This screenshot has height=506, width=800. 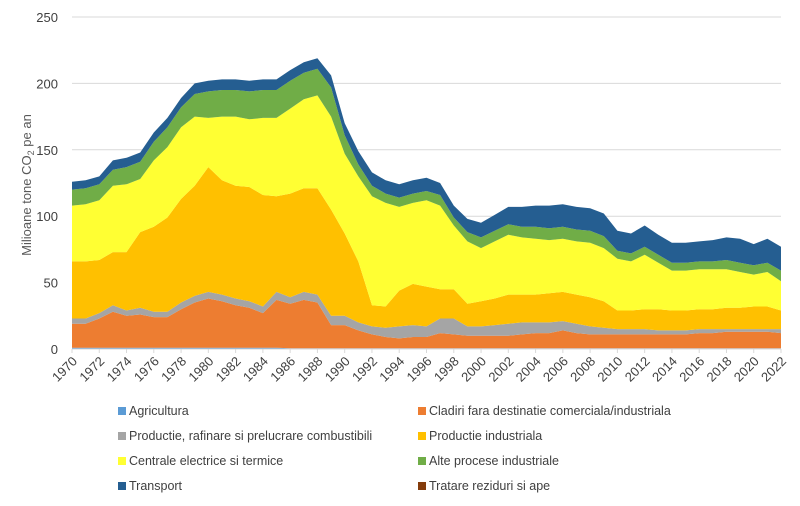 What do you see at coordinates (282, 369) in the screenshot?
I see `x-tick-label: 1986` at bounding box center [282, 369].